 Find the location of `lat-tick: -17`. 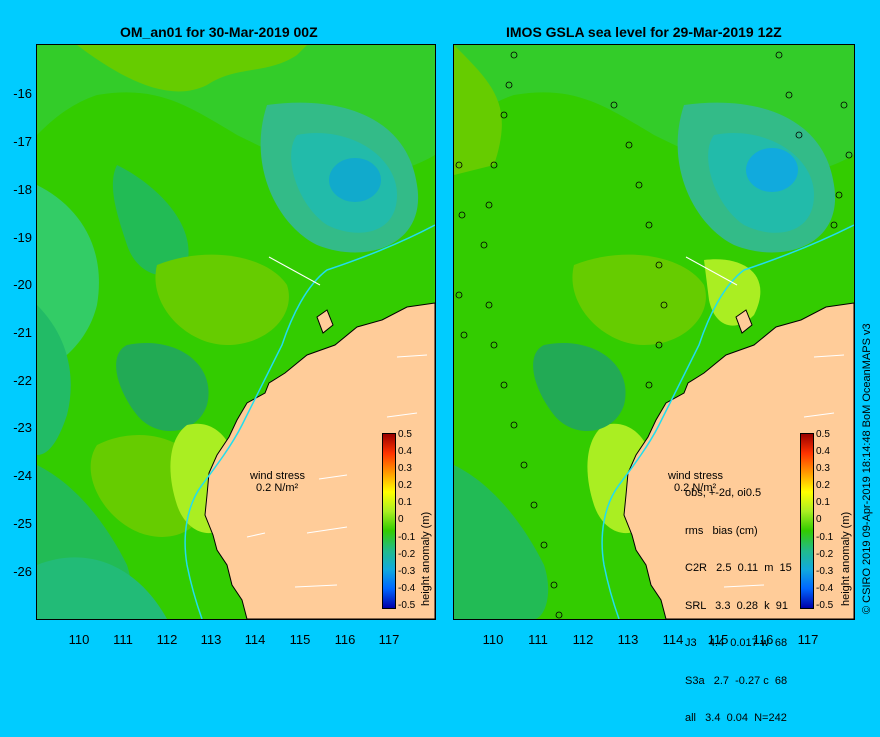

lat-tick: -17 is located at coordinates (22, 141).